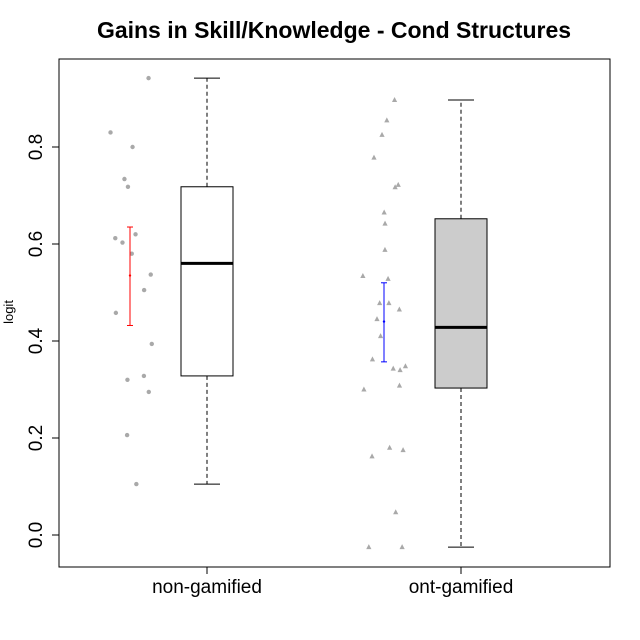 The height and width of the screenshot is (640, 640). What do you see at coordinates (207, 587) in the screenshot?
I see `x-category-label: non-gamified` at bounding box center [207, 587].